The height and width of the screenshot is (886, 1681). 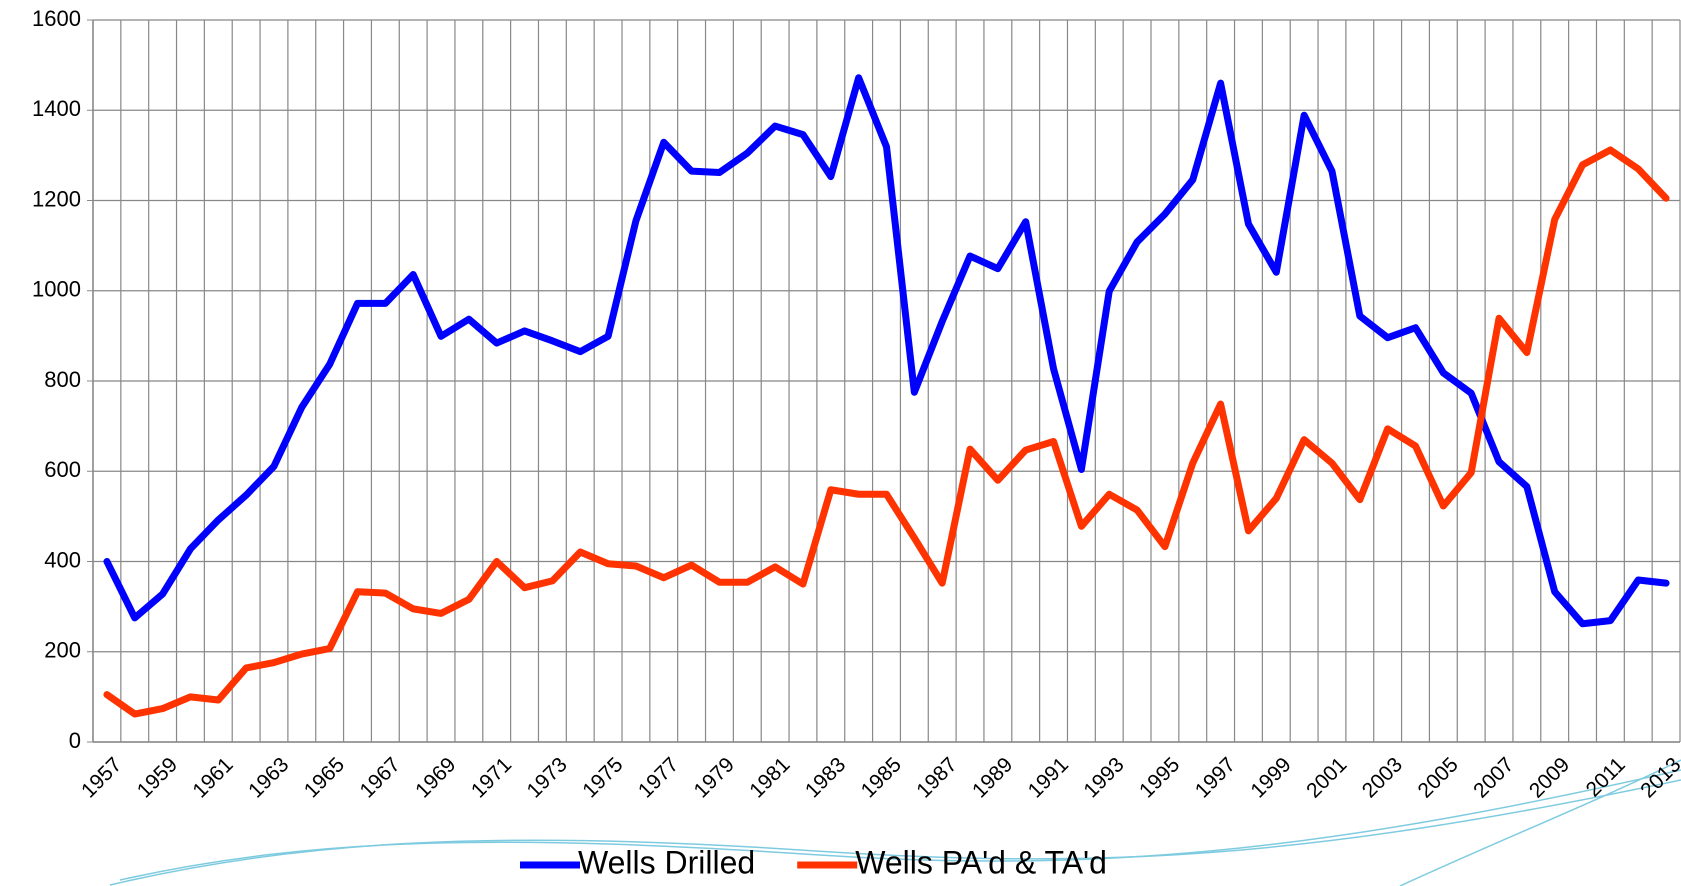 What do you see at coordinates (1606, 777) in the screenshot?
I see `x-tick-label: 2011` at bounding box center [1606, 777].